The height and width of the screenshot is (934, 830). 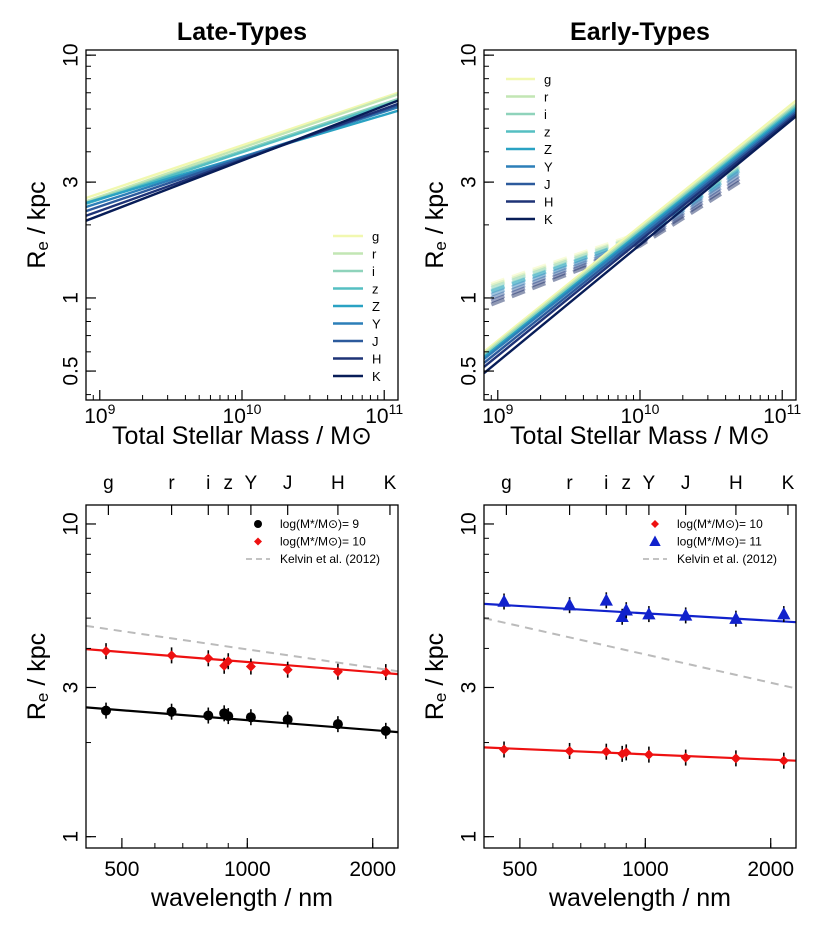 What do you see at coordinates (319, 524) in the screenshot?
I see `legend-label: log(M*/M⊙)= 9` at bounding box center [319, 524].